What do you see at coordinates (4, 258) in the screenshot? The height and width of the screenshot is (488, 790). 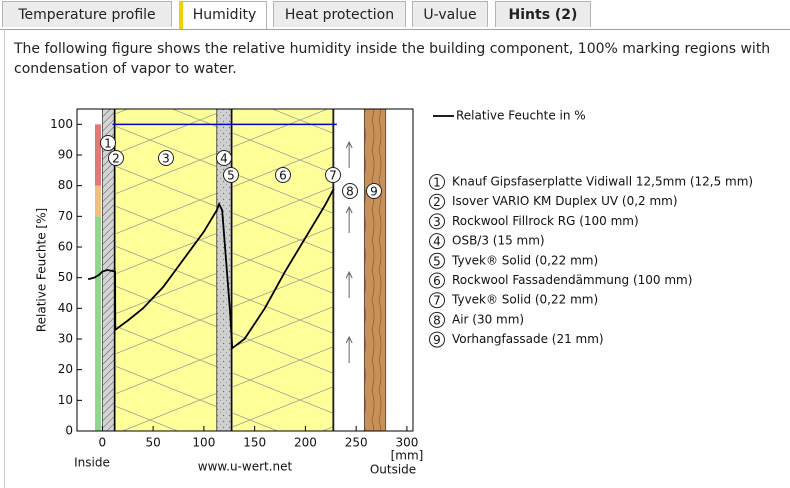 I see `content-border` at bounding box center [4, 258].